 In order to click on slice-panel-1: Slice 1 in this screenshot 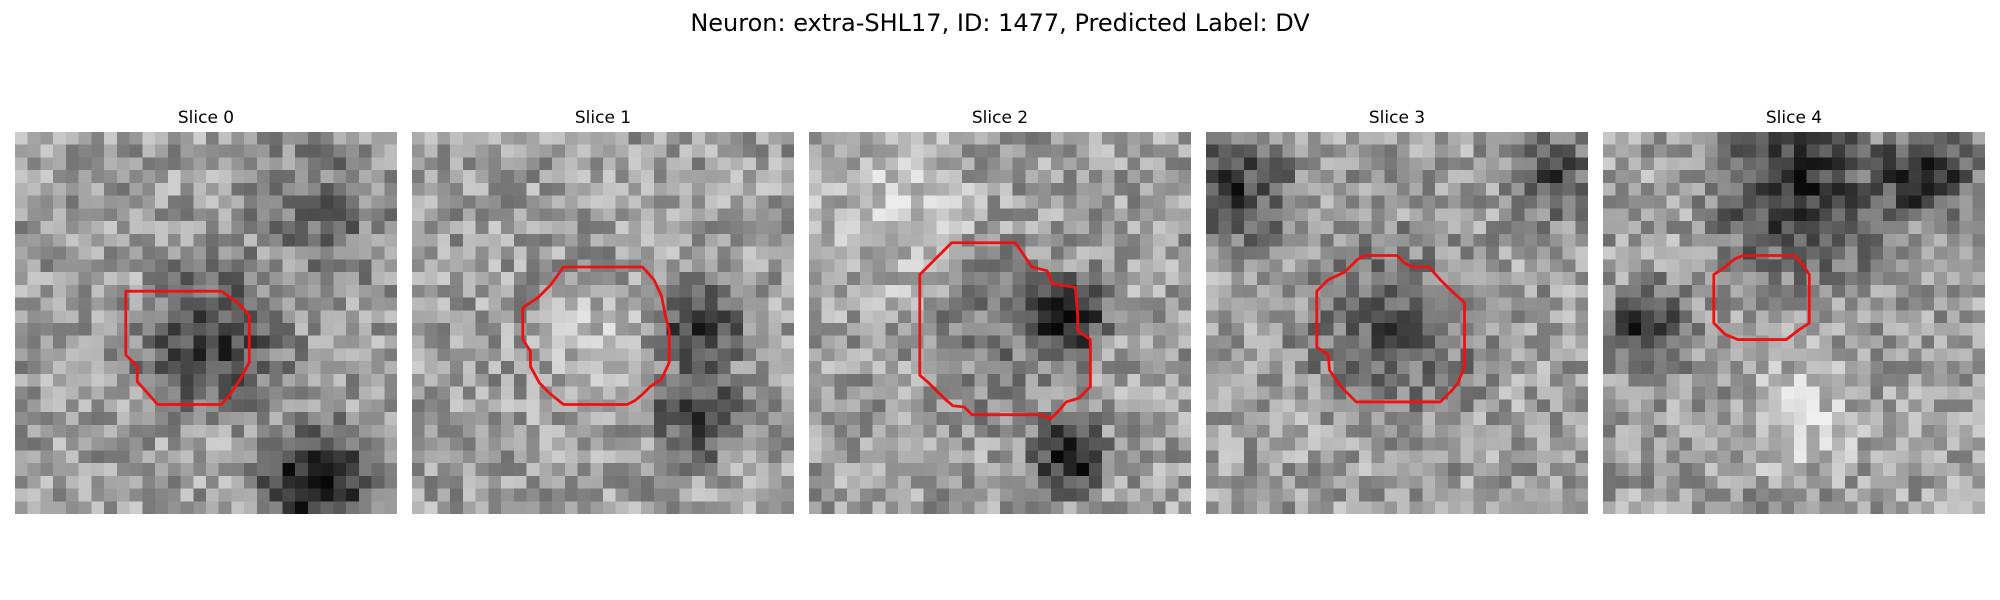, I will do `click(603, 311)`.